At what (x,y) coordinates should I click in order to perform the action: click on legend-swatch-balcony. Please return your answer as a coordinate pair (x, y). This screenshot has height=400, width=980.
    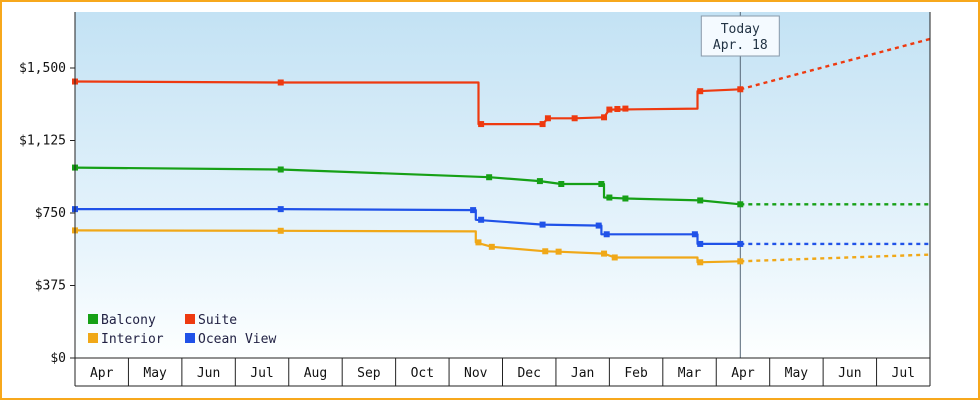
    Looking at the image, I should click on (93, 319).